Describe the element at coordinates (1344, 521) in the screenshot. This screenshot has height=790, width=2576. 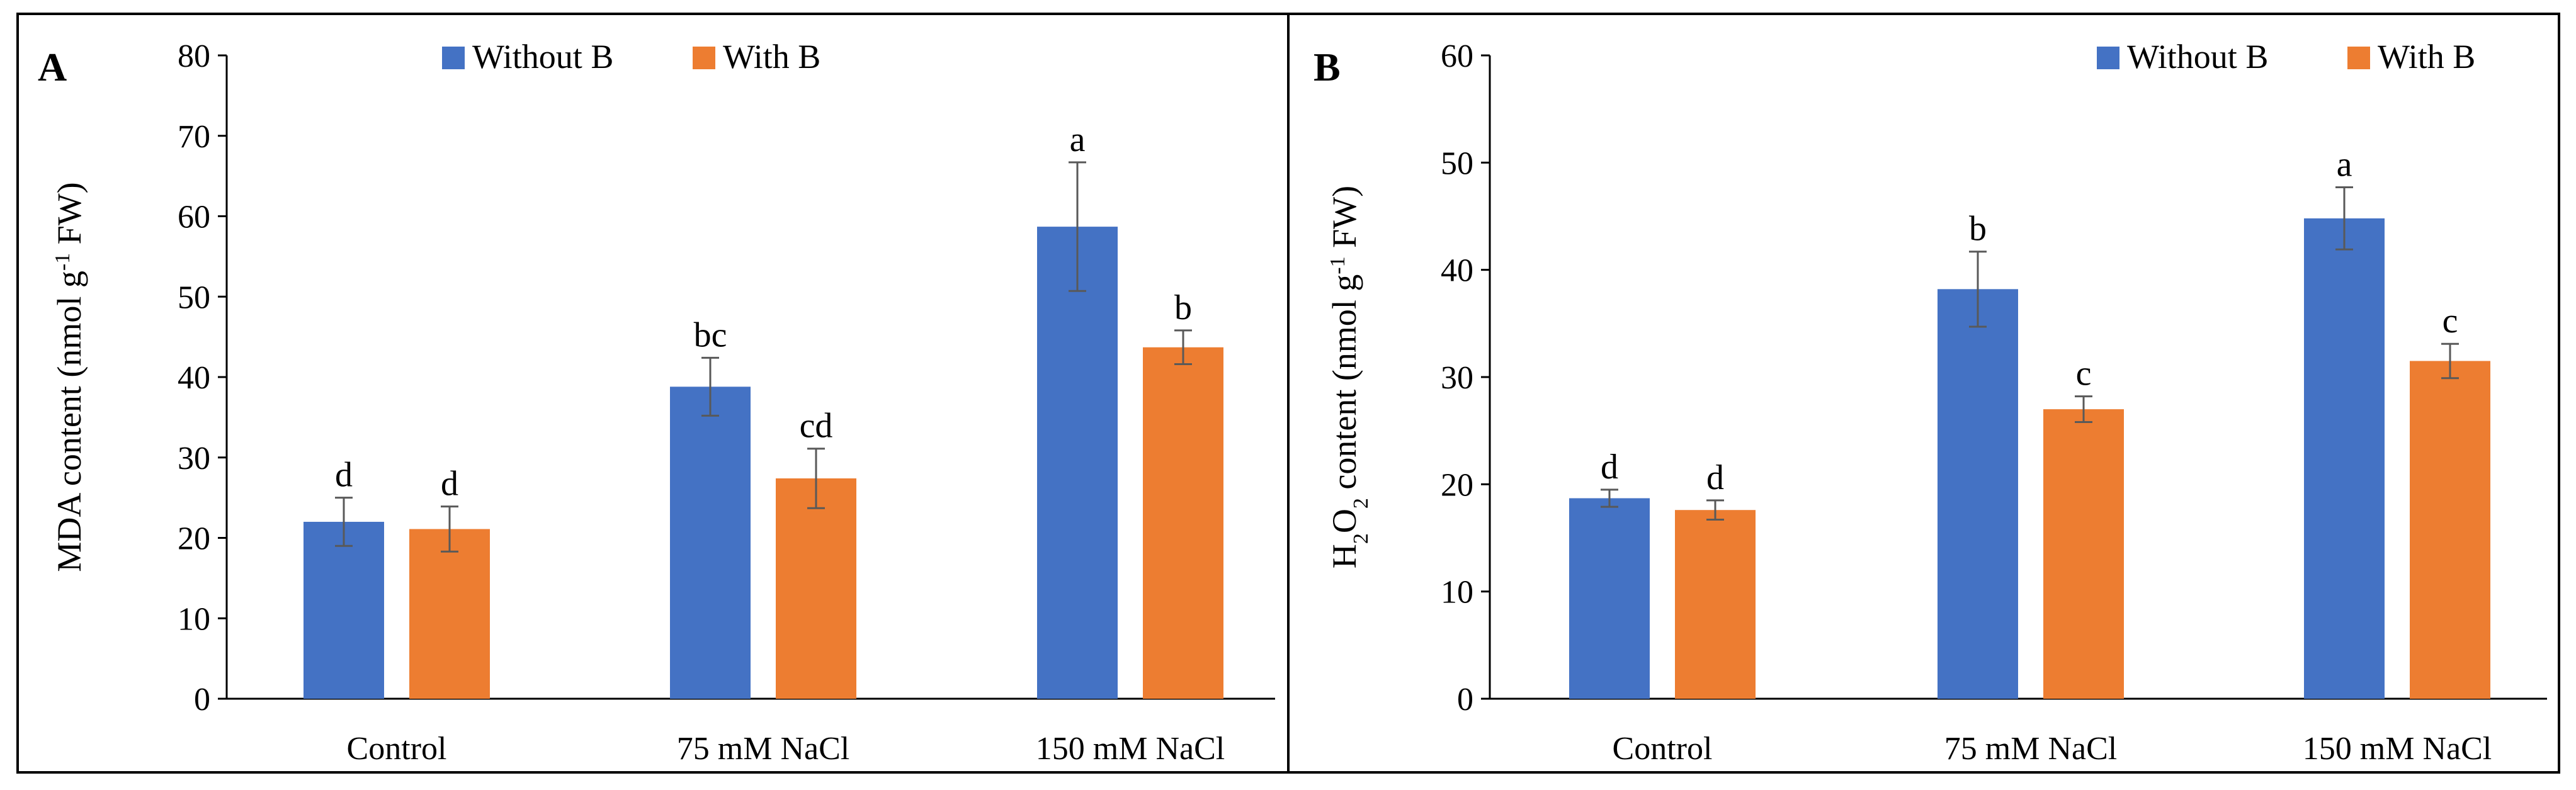
I see `y-axis-title-text: O` at that location.